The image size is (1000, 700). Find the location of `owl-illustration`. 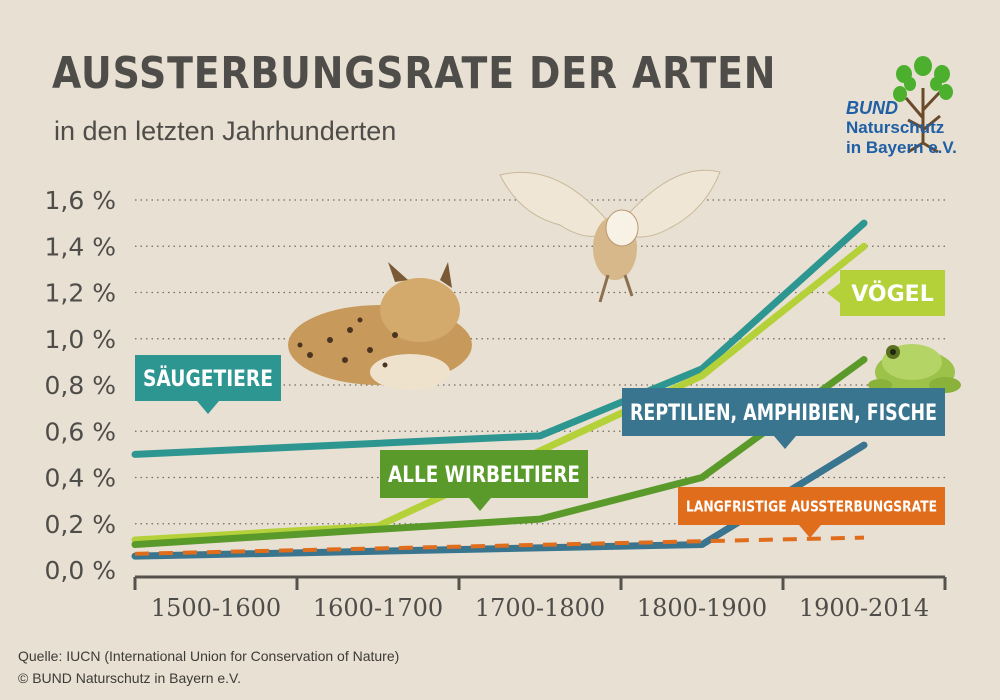

owl-illustration is located at coordinates (610, 236).